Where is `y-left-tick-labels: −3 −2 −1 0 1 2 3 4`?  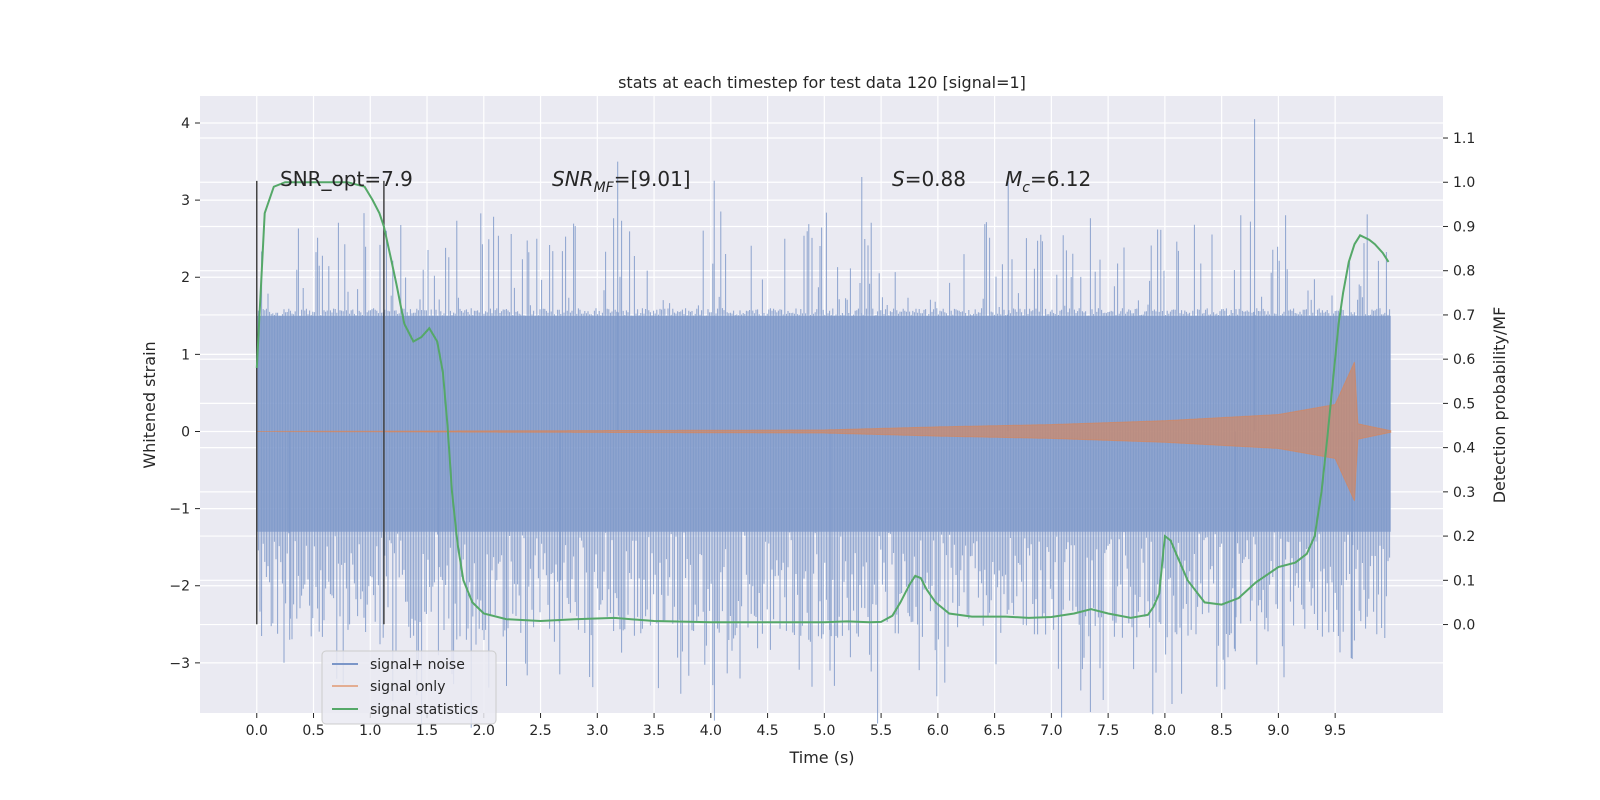 y-left-tick-labels: −3 −2 −1 0 1 2 3 4 is located at coordinates (184, 394).